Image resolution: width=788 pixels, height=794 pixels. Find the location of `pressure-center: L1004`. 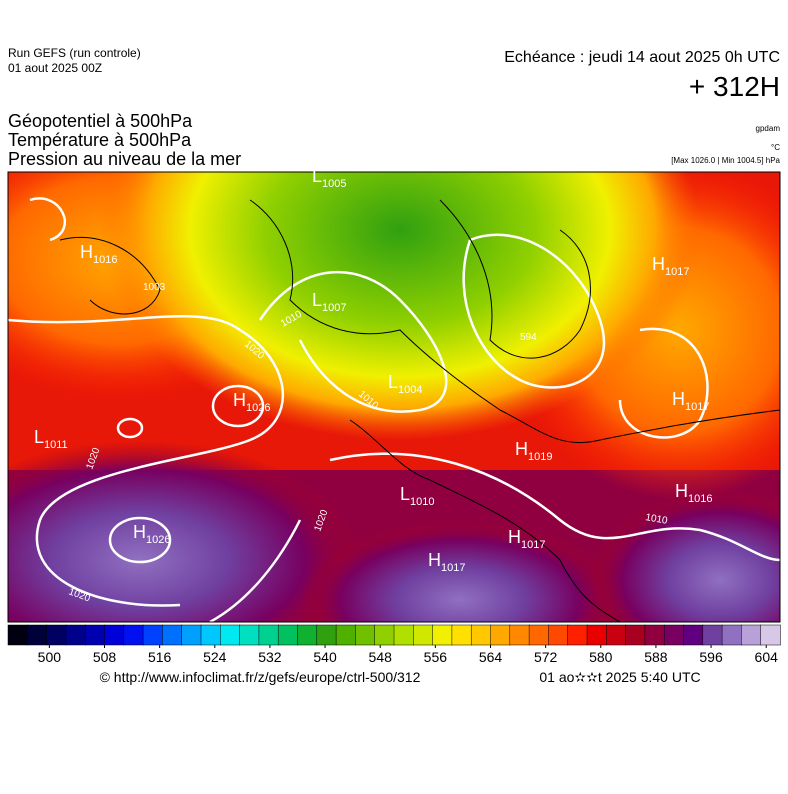

pressure-center: L1004 is located at coordinates (405, 384).